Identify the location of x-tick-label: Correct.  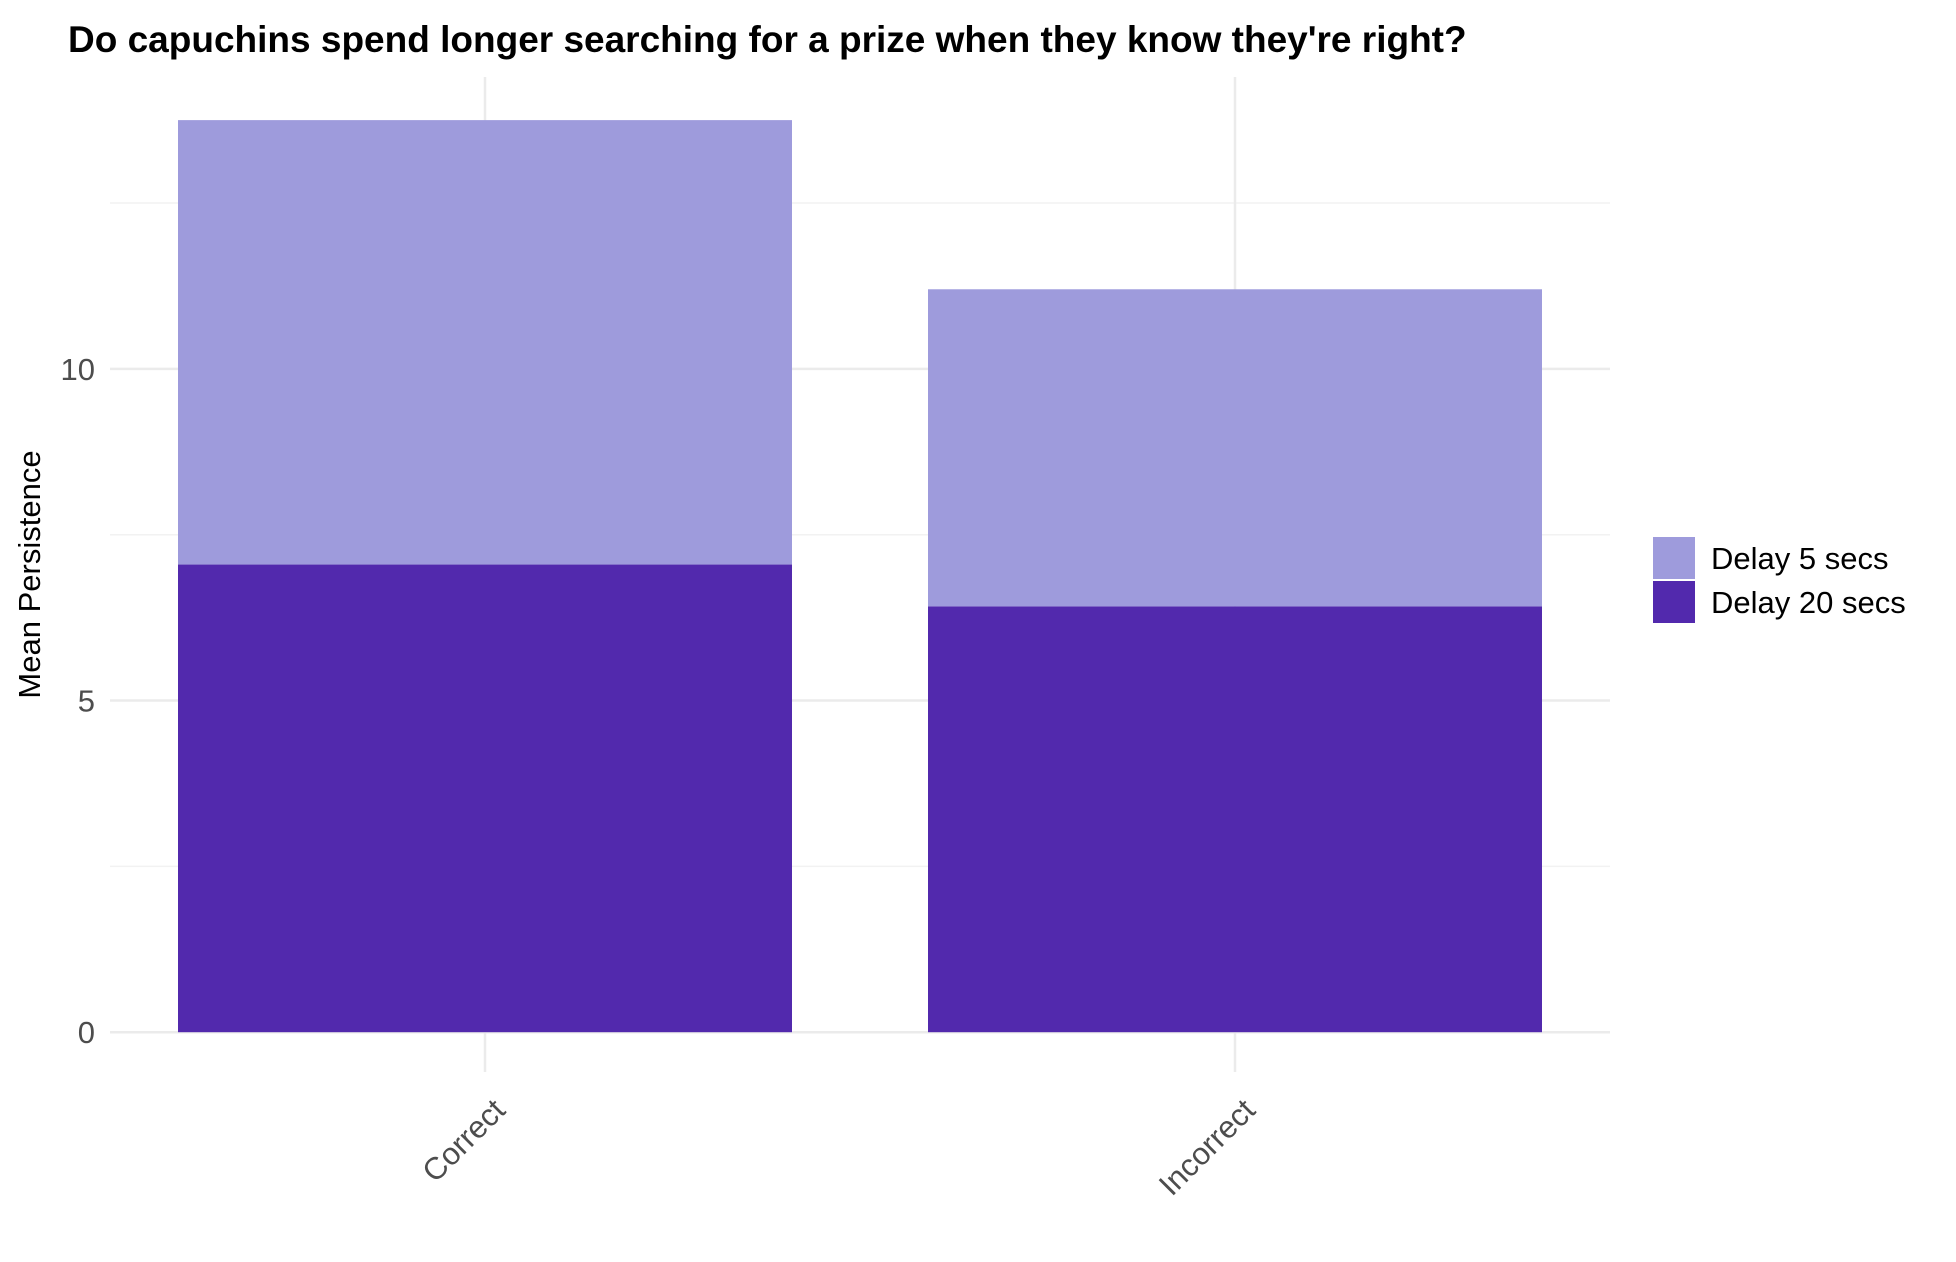
(463, 1140).